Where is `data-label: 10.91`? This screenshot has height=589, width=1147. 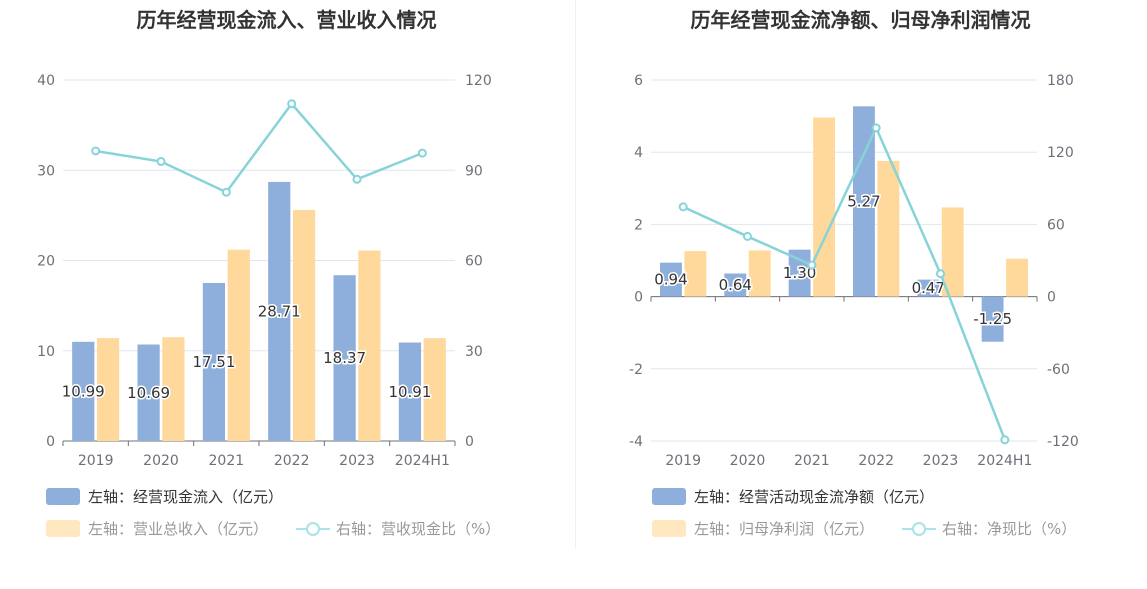
data-label: 10.91 is located at coordinates (409, 392).